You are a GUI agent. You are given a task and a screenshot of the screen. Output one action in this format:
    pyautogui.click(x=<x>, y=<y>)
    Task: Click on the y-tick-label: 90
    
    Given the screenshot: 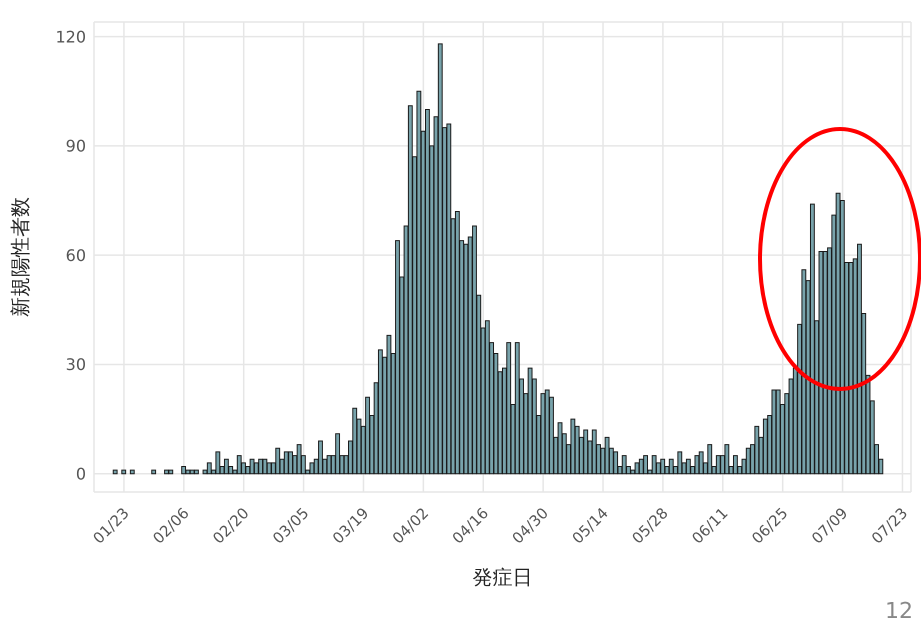 What is the action you would take?
    pyautogui.click(x=76, y=146)
    